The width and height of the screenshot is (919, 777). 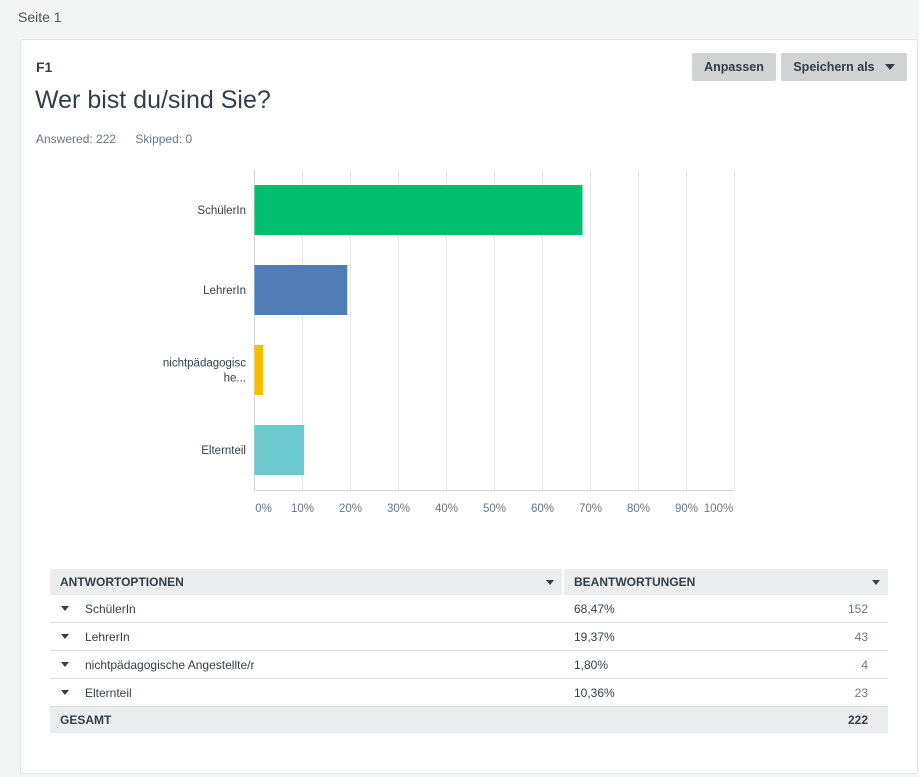 What do you see at coordinates (469, 693) in the screenshot?
I see `table-row: Elternteil 10,36% 23` at bounding box center [469, 693].